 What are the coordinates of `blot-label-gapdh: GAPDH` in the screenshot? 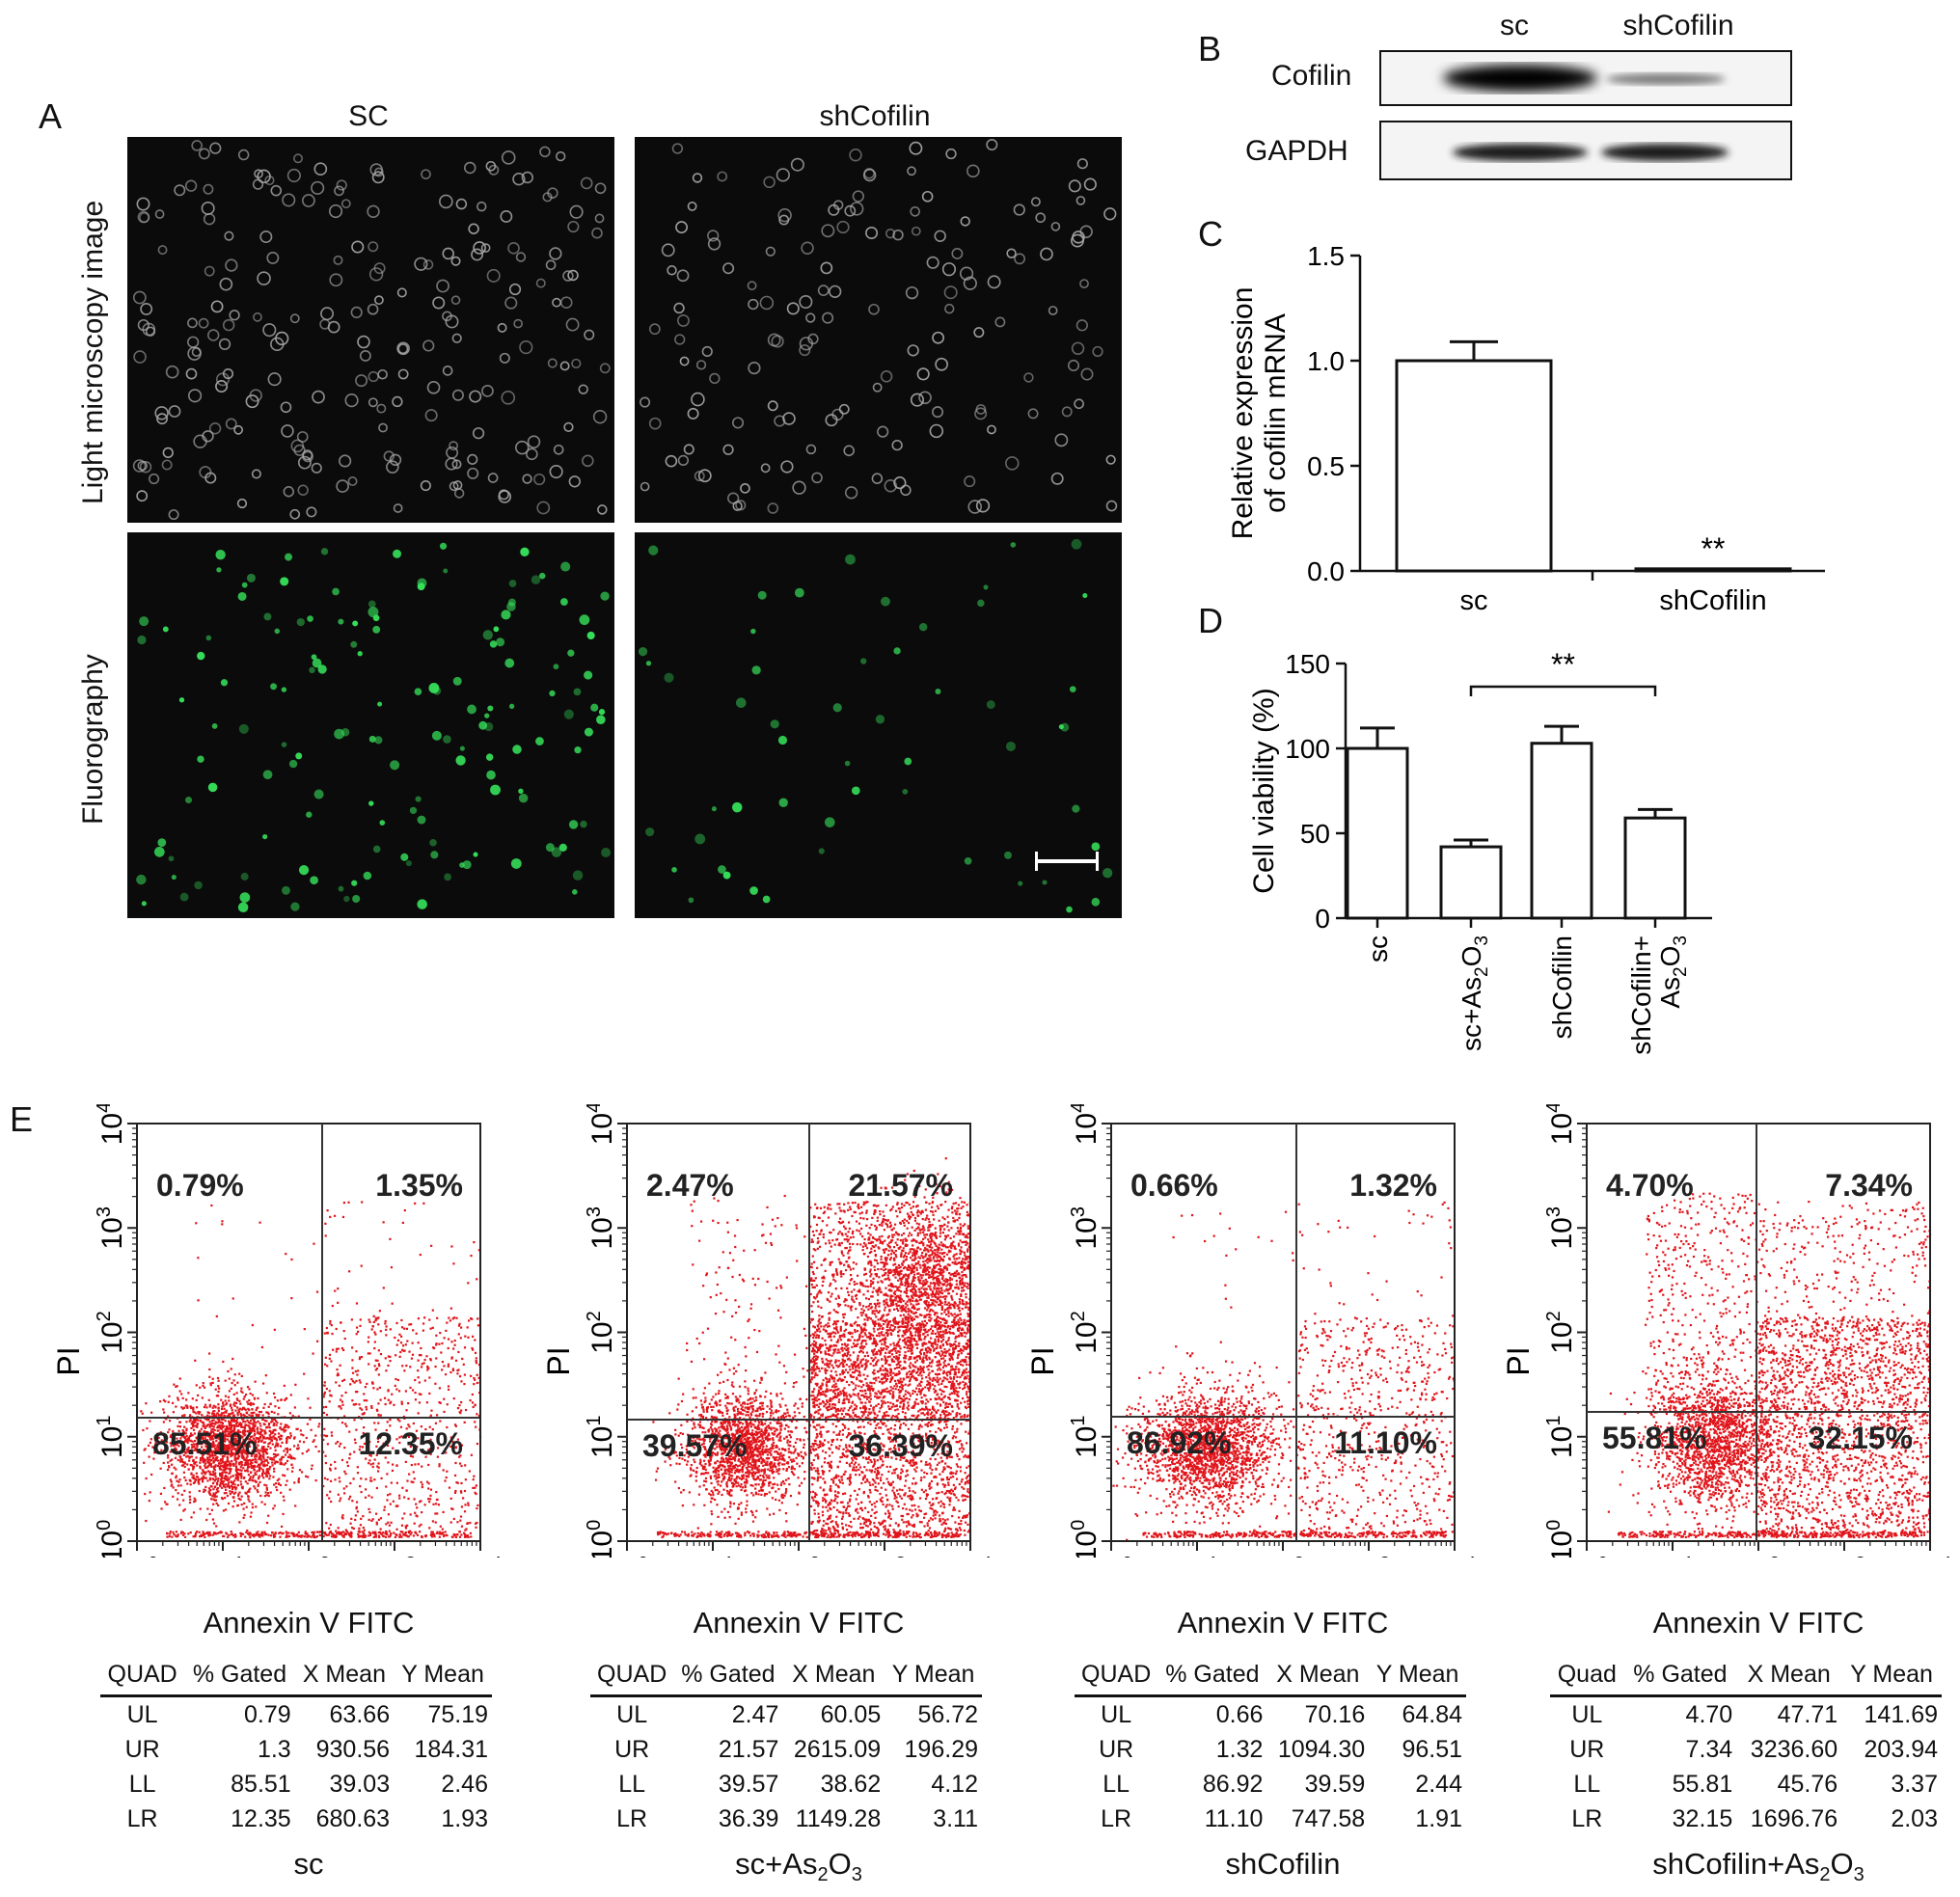 It's located at (1296, 151).